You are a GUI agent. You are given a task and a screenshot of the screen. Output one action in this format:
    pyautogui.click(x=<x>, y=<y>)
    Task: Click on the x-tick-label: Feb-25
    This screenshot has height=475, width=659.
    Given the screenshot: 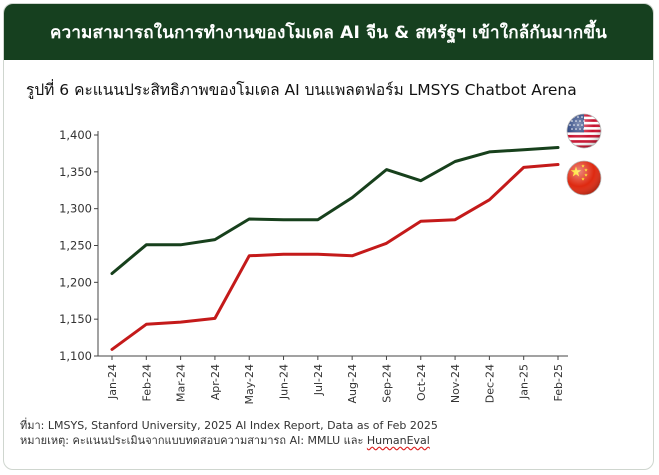 What is the action you would take?
    pyautogui.click(x=558, y=382)
    